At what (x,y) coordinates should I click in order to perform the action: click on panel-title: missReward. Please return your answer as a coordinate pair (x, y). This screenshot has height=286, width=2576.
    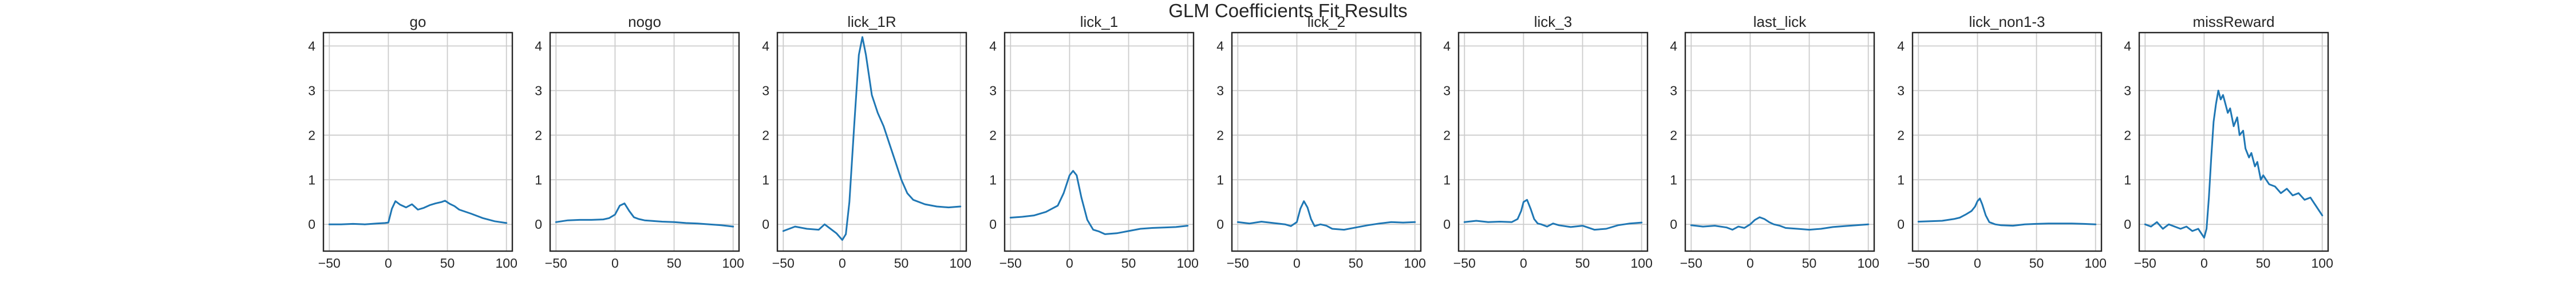
    Looking at the image, I should click on (2233, 21).